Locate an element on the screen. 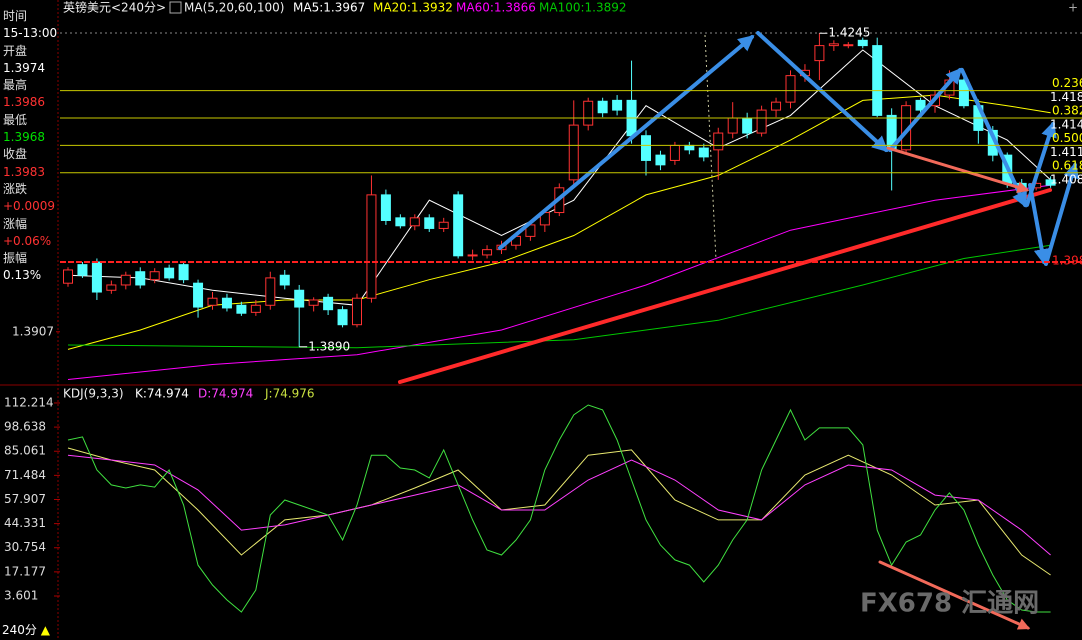  y-tick-label: 71.484 is located at coordinates (25, 475).